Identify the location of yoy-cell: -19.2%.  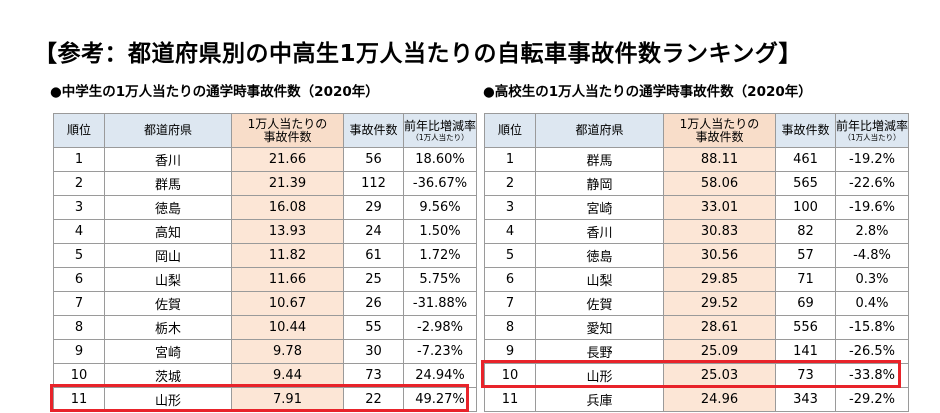
(872, 159).